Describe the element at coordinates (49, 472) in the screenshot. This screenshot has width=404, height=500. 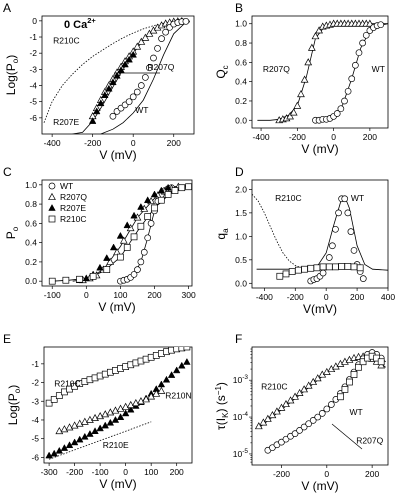
I see `x-tick-label: -300` at that location.